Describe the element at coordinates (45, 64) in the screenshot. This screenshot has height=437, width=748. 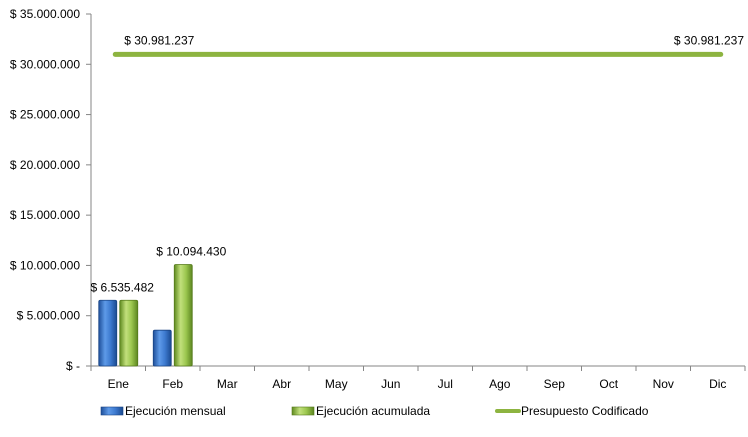
I see `y-tick-label: $ 30.000.000` at that location.